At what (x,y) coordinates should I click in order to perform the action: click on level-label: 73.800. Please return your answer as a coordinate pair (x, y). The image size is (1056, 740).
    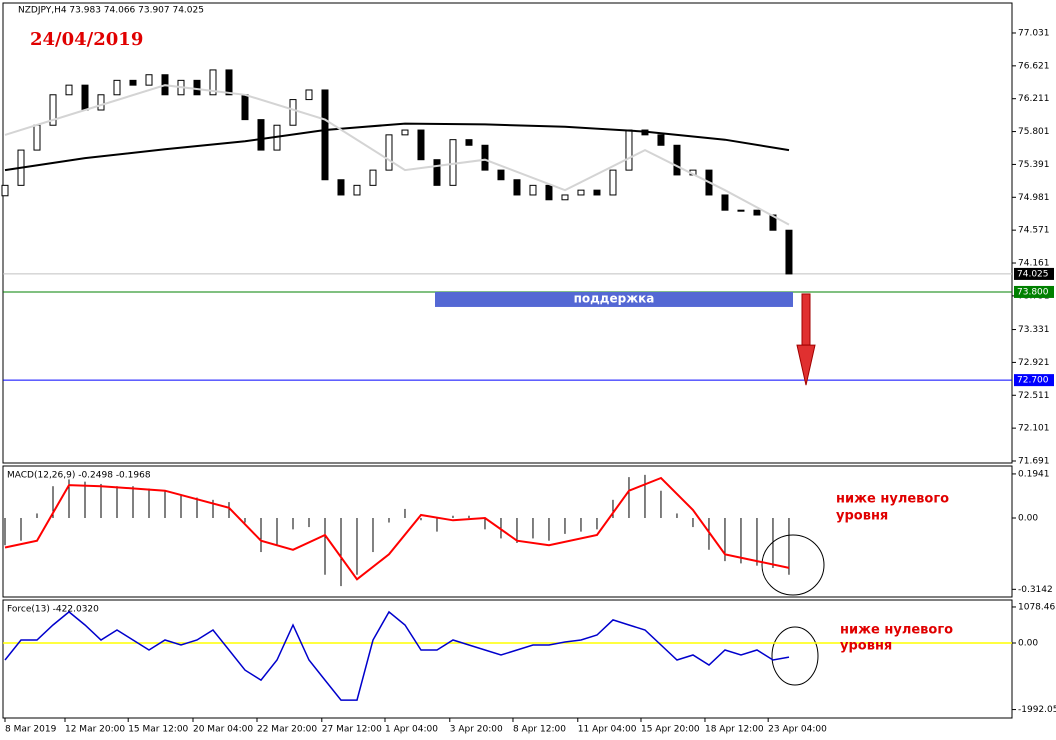
    Looking at the image, I should click on (1033, 292).